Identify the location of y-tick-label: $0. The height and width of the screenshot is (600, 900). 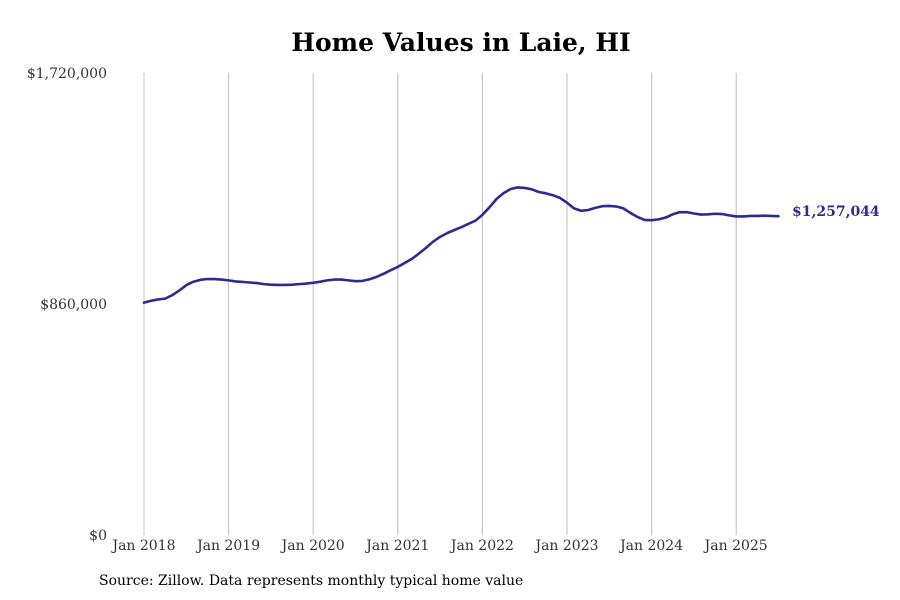
(98, 536).